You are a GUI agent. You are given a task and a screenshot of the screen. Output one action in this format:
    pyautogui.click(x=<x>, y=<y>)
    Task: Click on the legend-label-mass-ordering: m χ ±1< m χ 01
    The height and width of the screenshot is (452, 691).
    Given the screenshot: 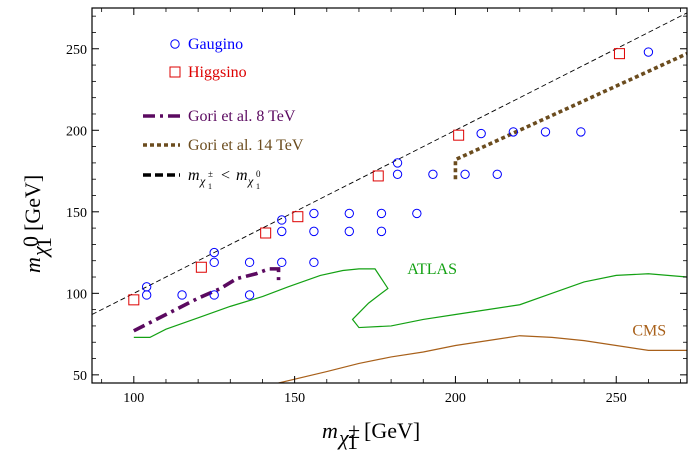 What is the action you would take?
    pyautogui.click(x=224, y=179)
    